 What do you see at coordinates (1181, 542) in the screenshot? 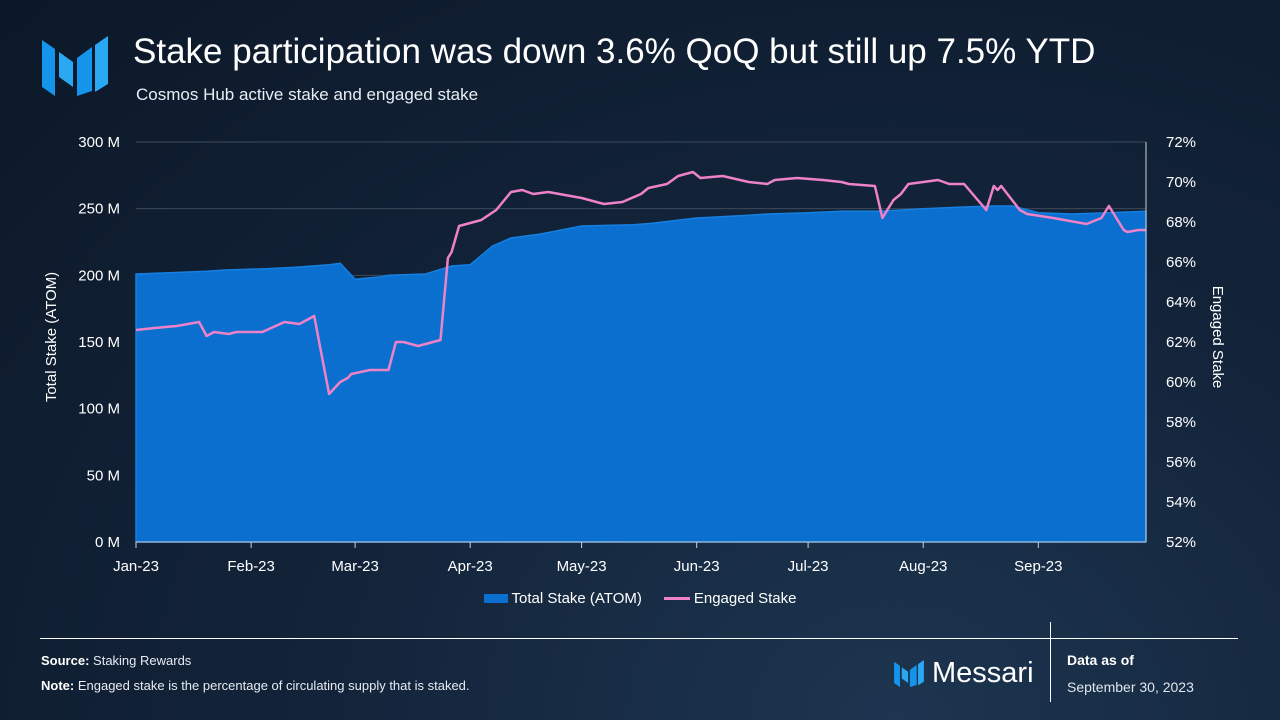
I see `y2-tick-label: 52%` at bounding box center [1181, 542].